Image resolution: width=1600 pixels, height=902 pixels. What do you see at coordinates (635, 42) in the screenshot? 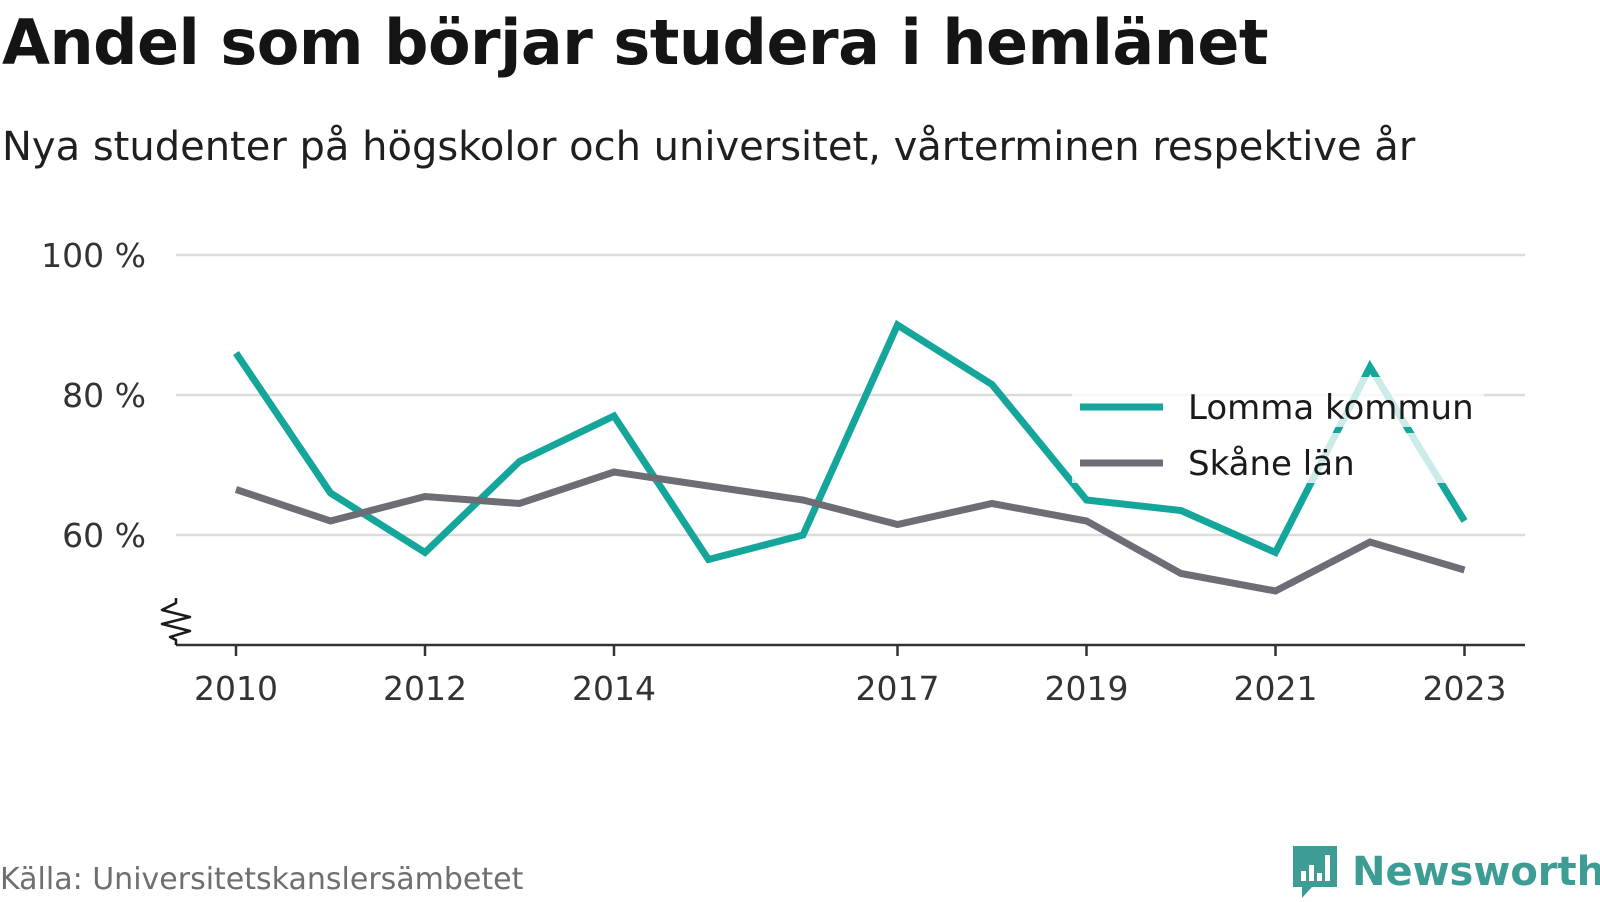
I see `chart-title: Andel som börjar studera i hemlänet` at bounding box center [635, 42].